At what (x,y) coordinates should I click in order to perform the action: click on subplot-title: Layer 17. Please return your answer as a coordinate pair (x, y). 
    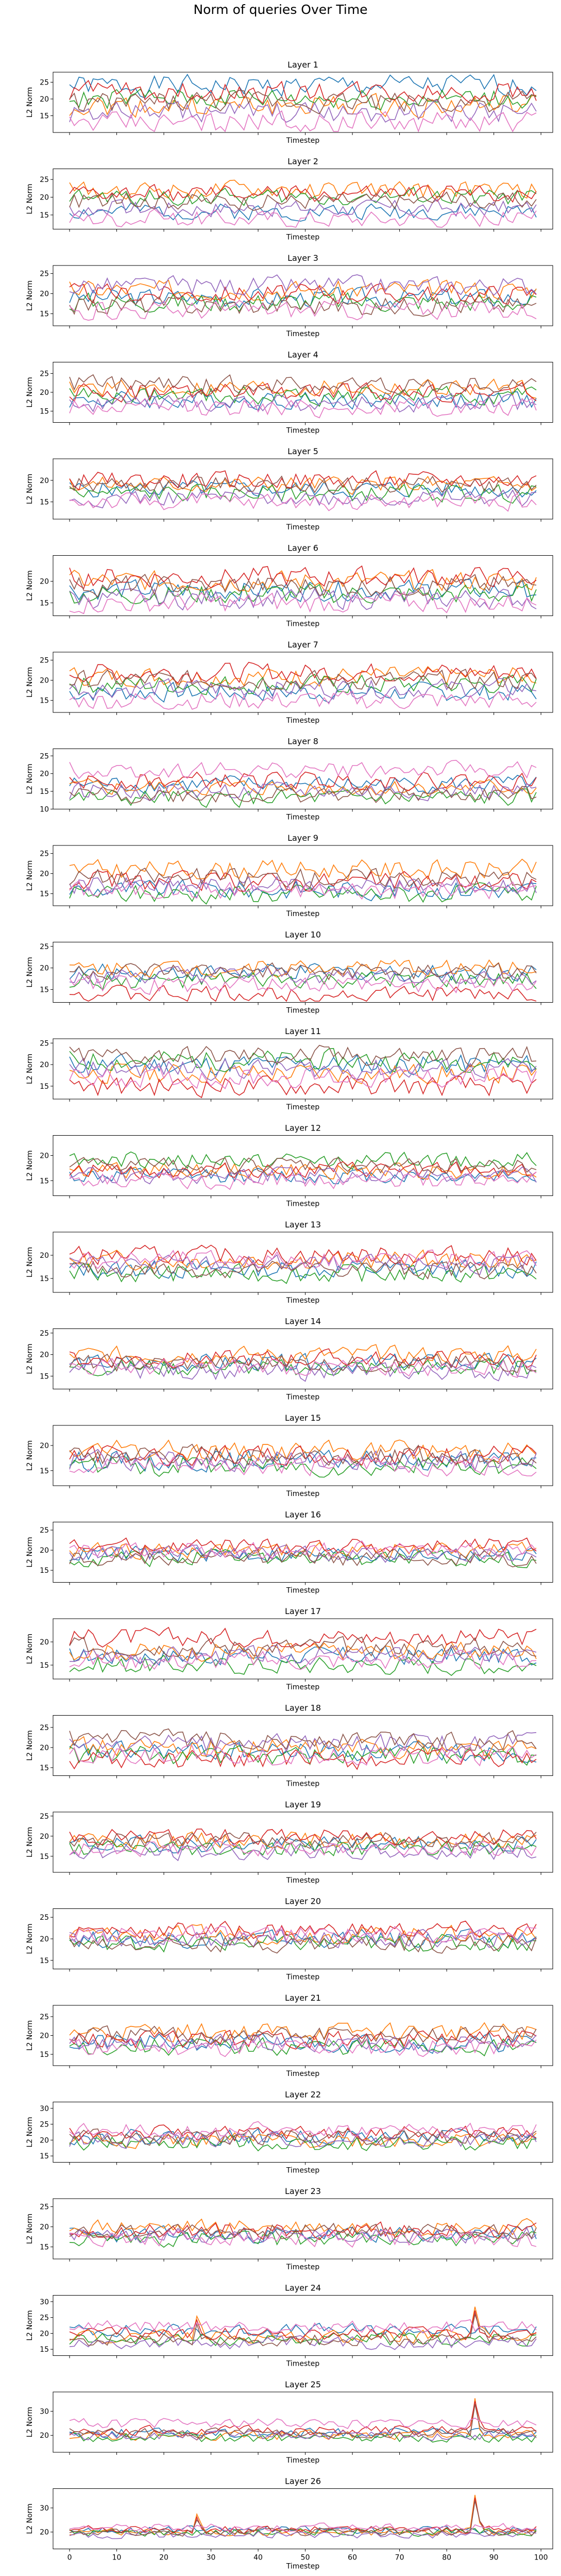
    Looking at the image, I should click on (303, 1611).